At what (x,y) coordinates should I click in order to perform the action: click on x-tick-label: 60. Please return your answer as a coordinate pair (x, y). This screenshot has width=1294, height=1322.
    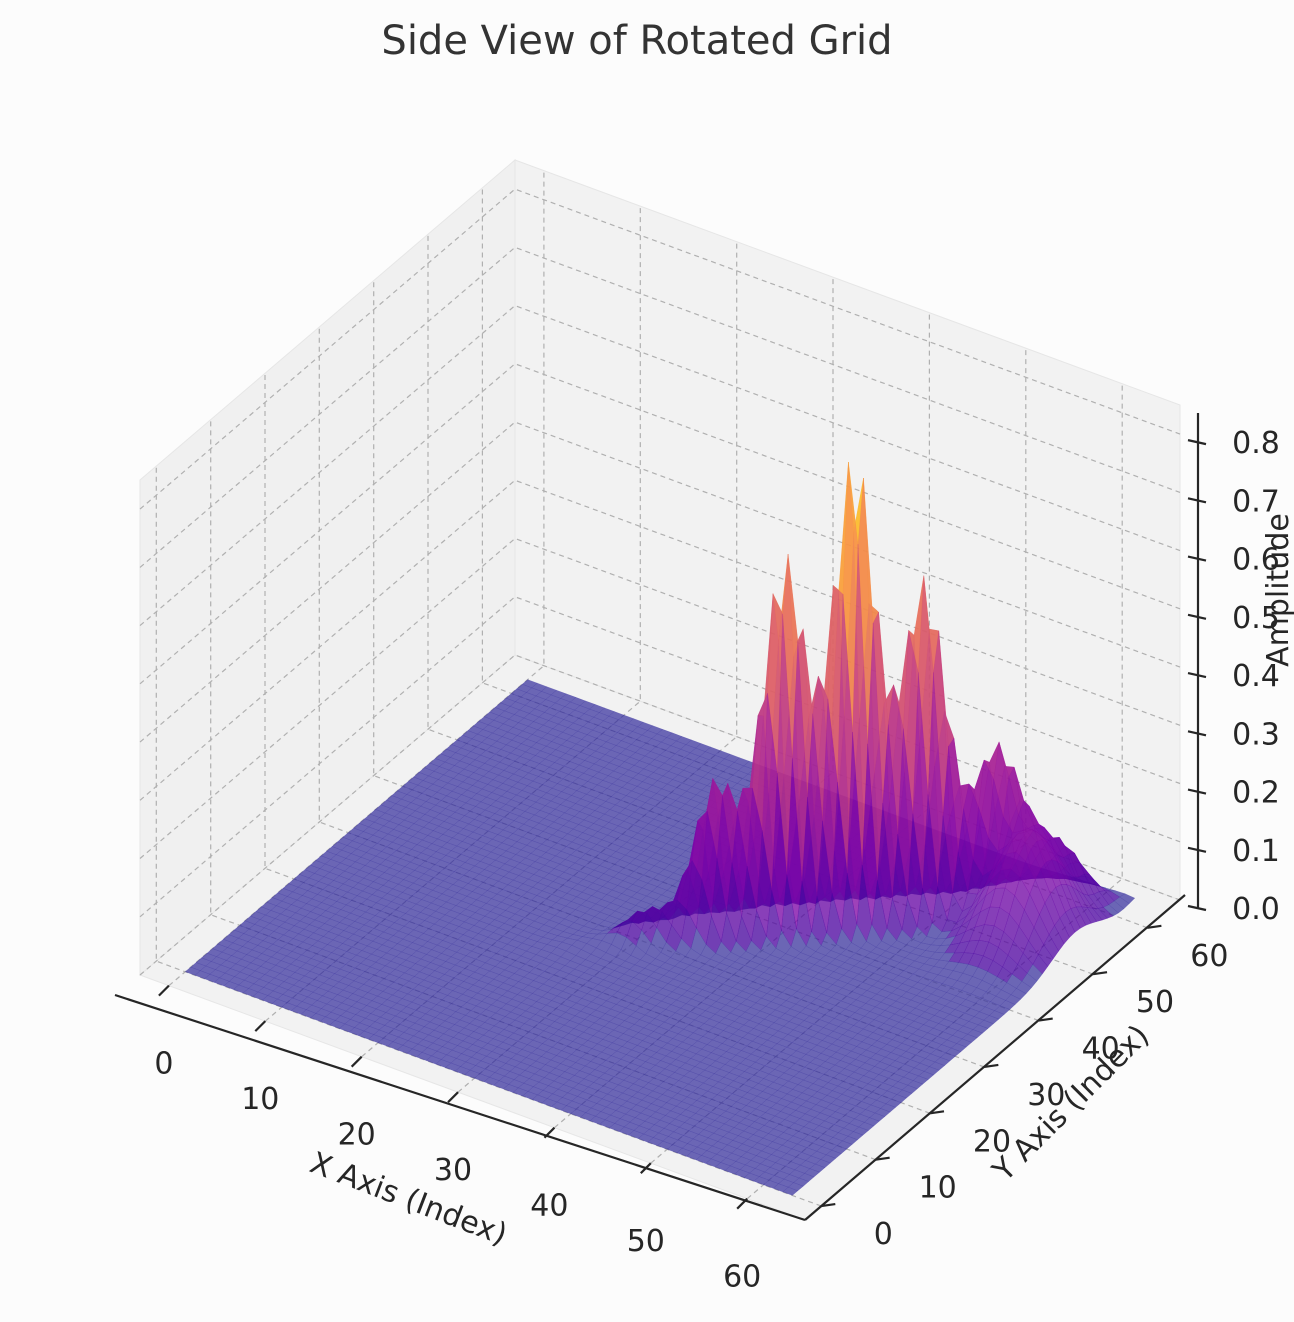
    Looking at the image, I should click on (742, 1277).